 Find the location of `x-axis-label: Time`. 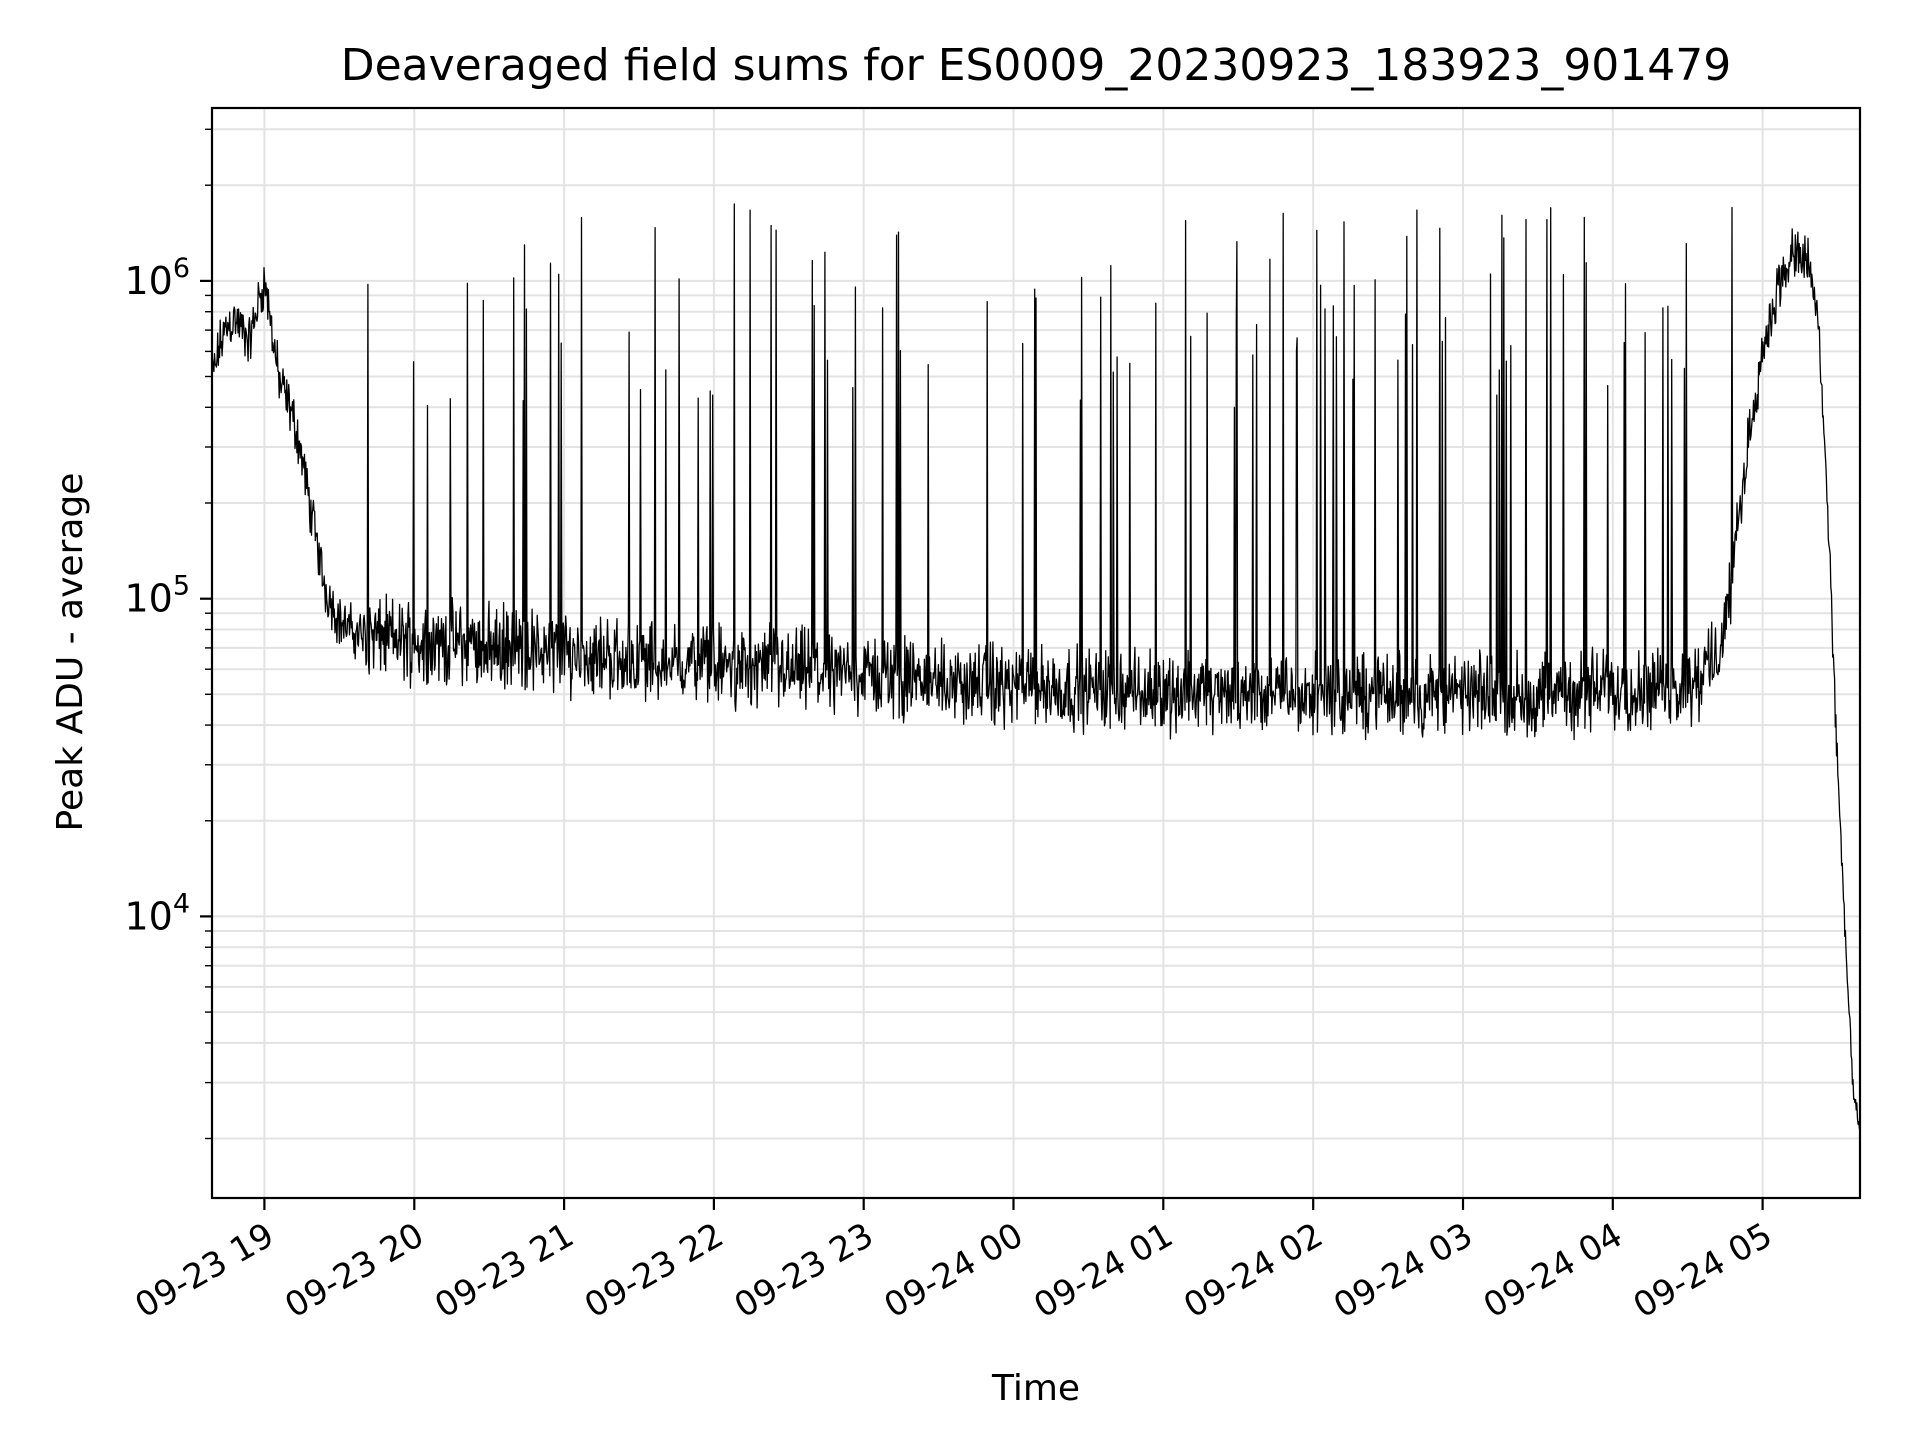

x-axis-label: Time is located at coordinates (1035, 1388).